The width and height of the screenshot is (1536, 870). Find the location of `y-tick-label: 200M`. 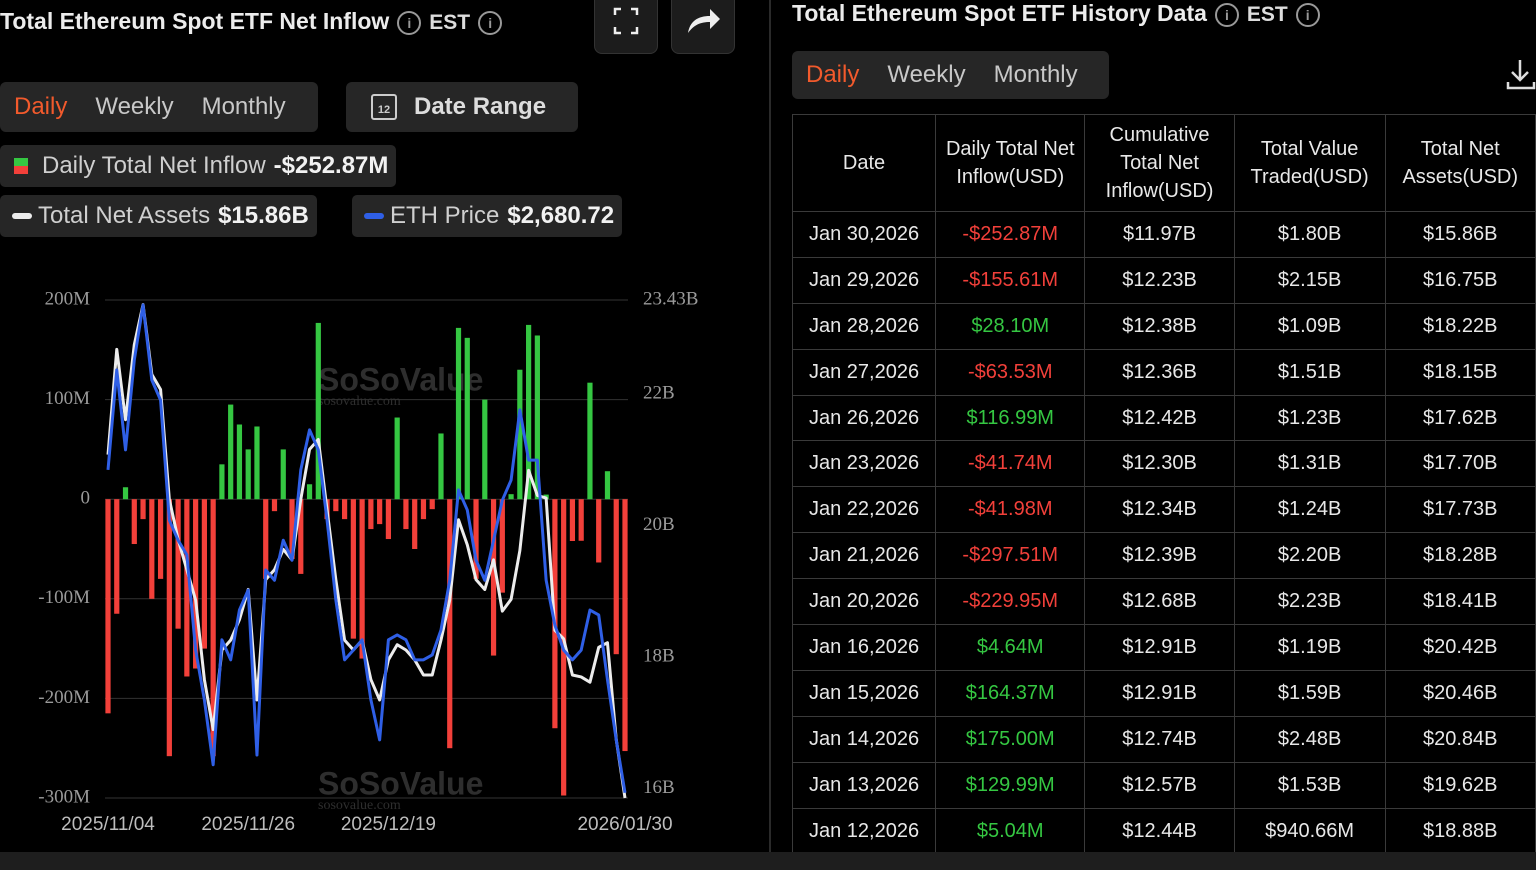

y-tick-label: 200M is located at coordinates (68, 298).